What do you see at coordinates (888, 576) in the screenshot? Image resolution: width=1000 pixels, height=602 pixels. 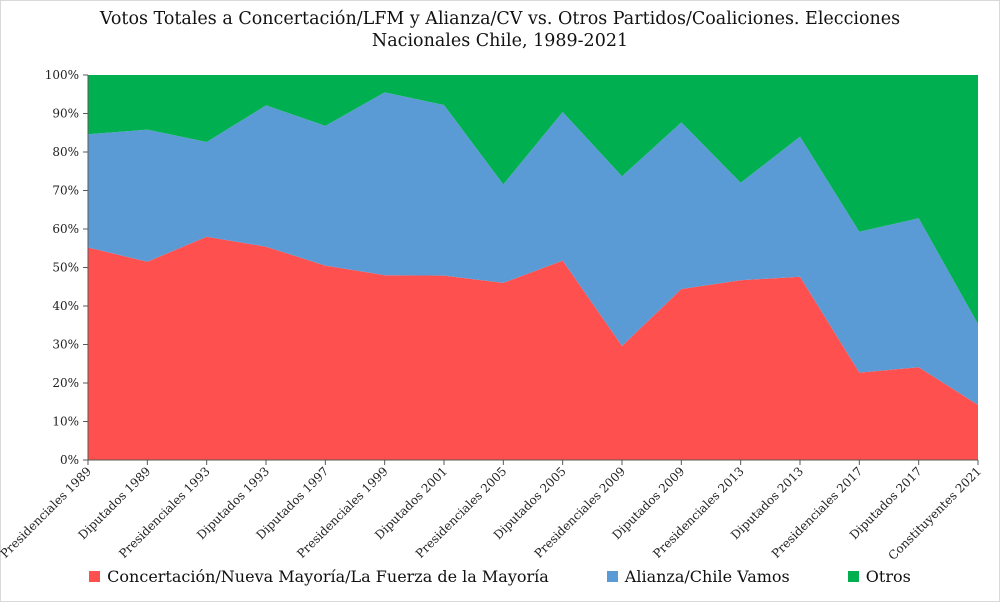 I see `legend-label: Otros` at bounding box center [888, 576].